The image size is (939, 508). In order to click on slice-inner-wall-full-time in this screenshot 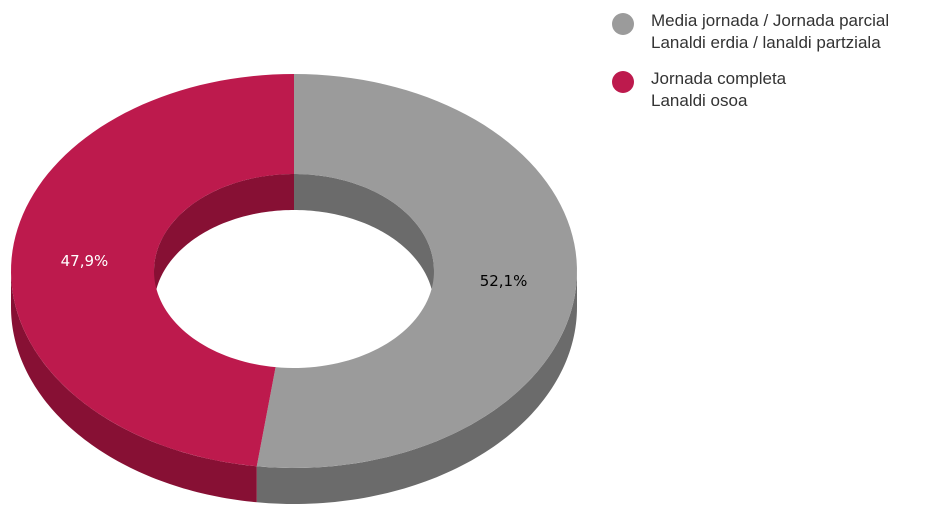, I will do `click(224, 240)`.